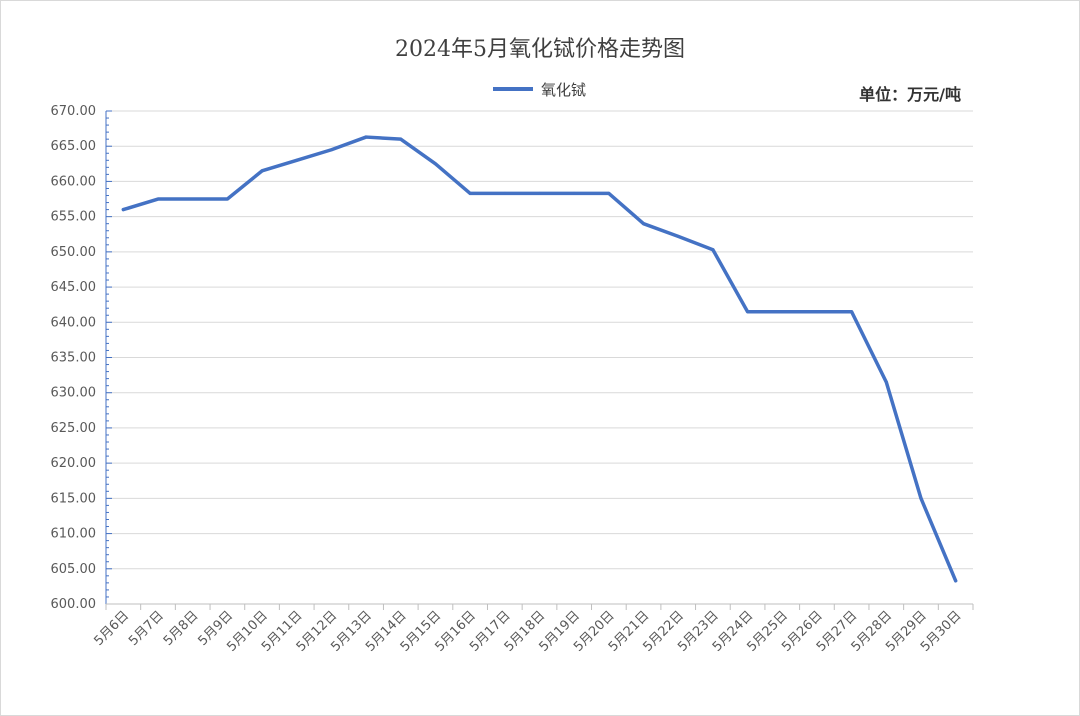 Image resolution: width=1080 pixels, height=716 pixels. What do you see at coordinates (74, 604) in the screenshot?
I see `y-tick-label: 600.00` at bounding box center [74, 604].